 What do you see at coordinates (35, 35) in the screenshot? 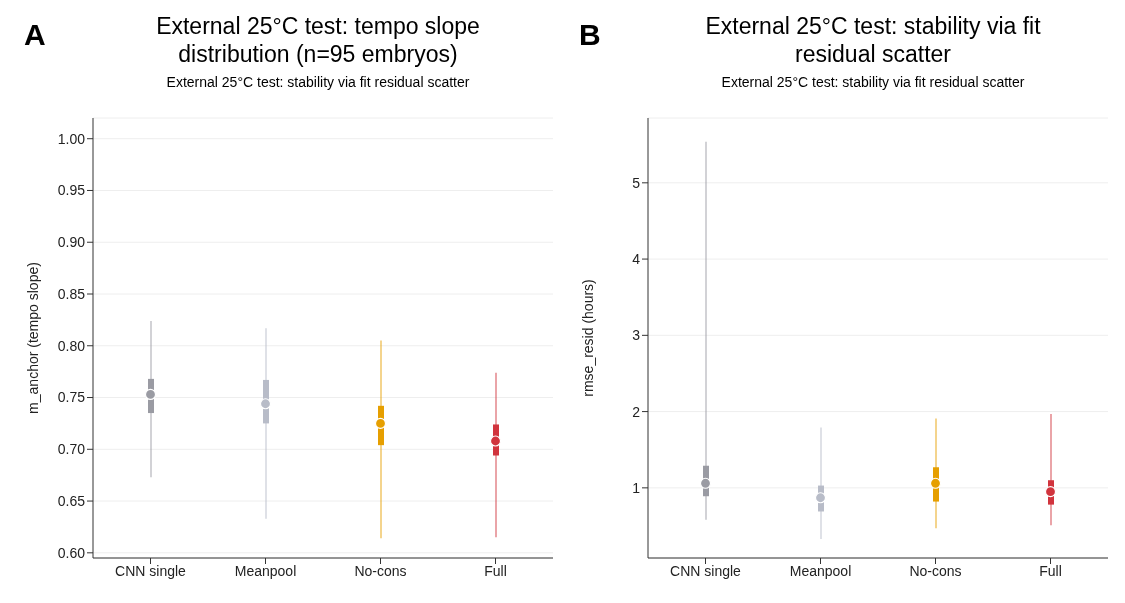
I see `text: A` at bounding box center [35, 35].